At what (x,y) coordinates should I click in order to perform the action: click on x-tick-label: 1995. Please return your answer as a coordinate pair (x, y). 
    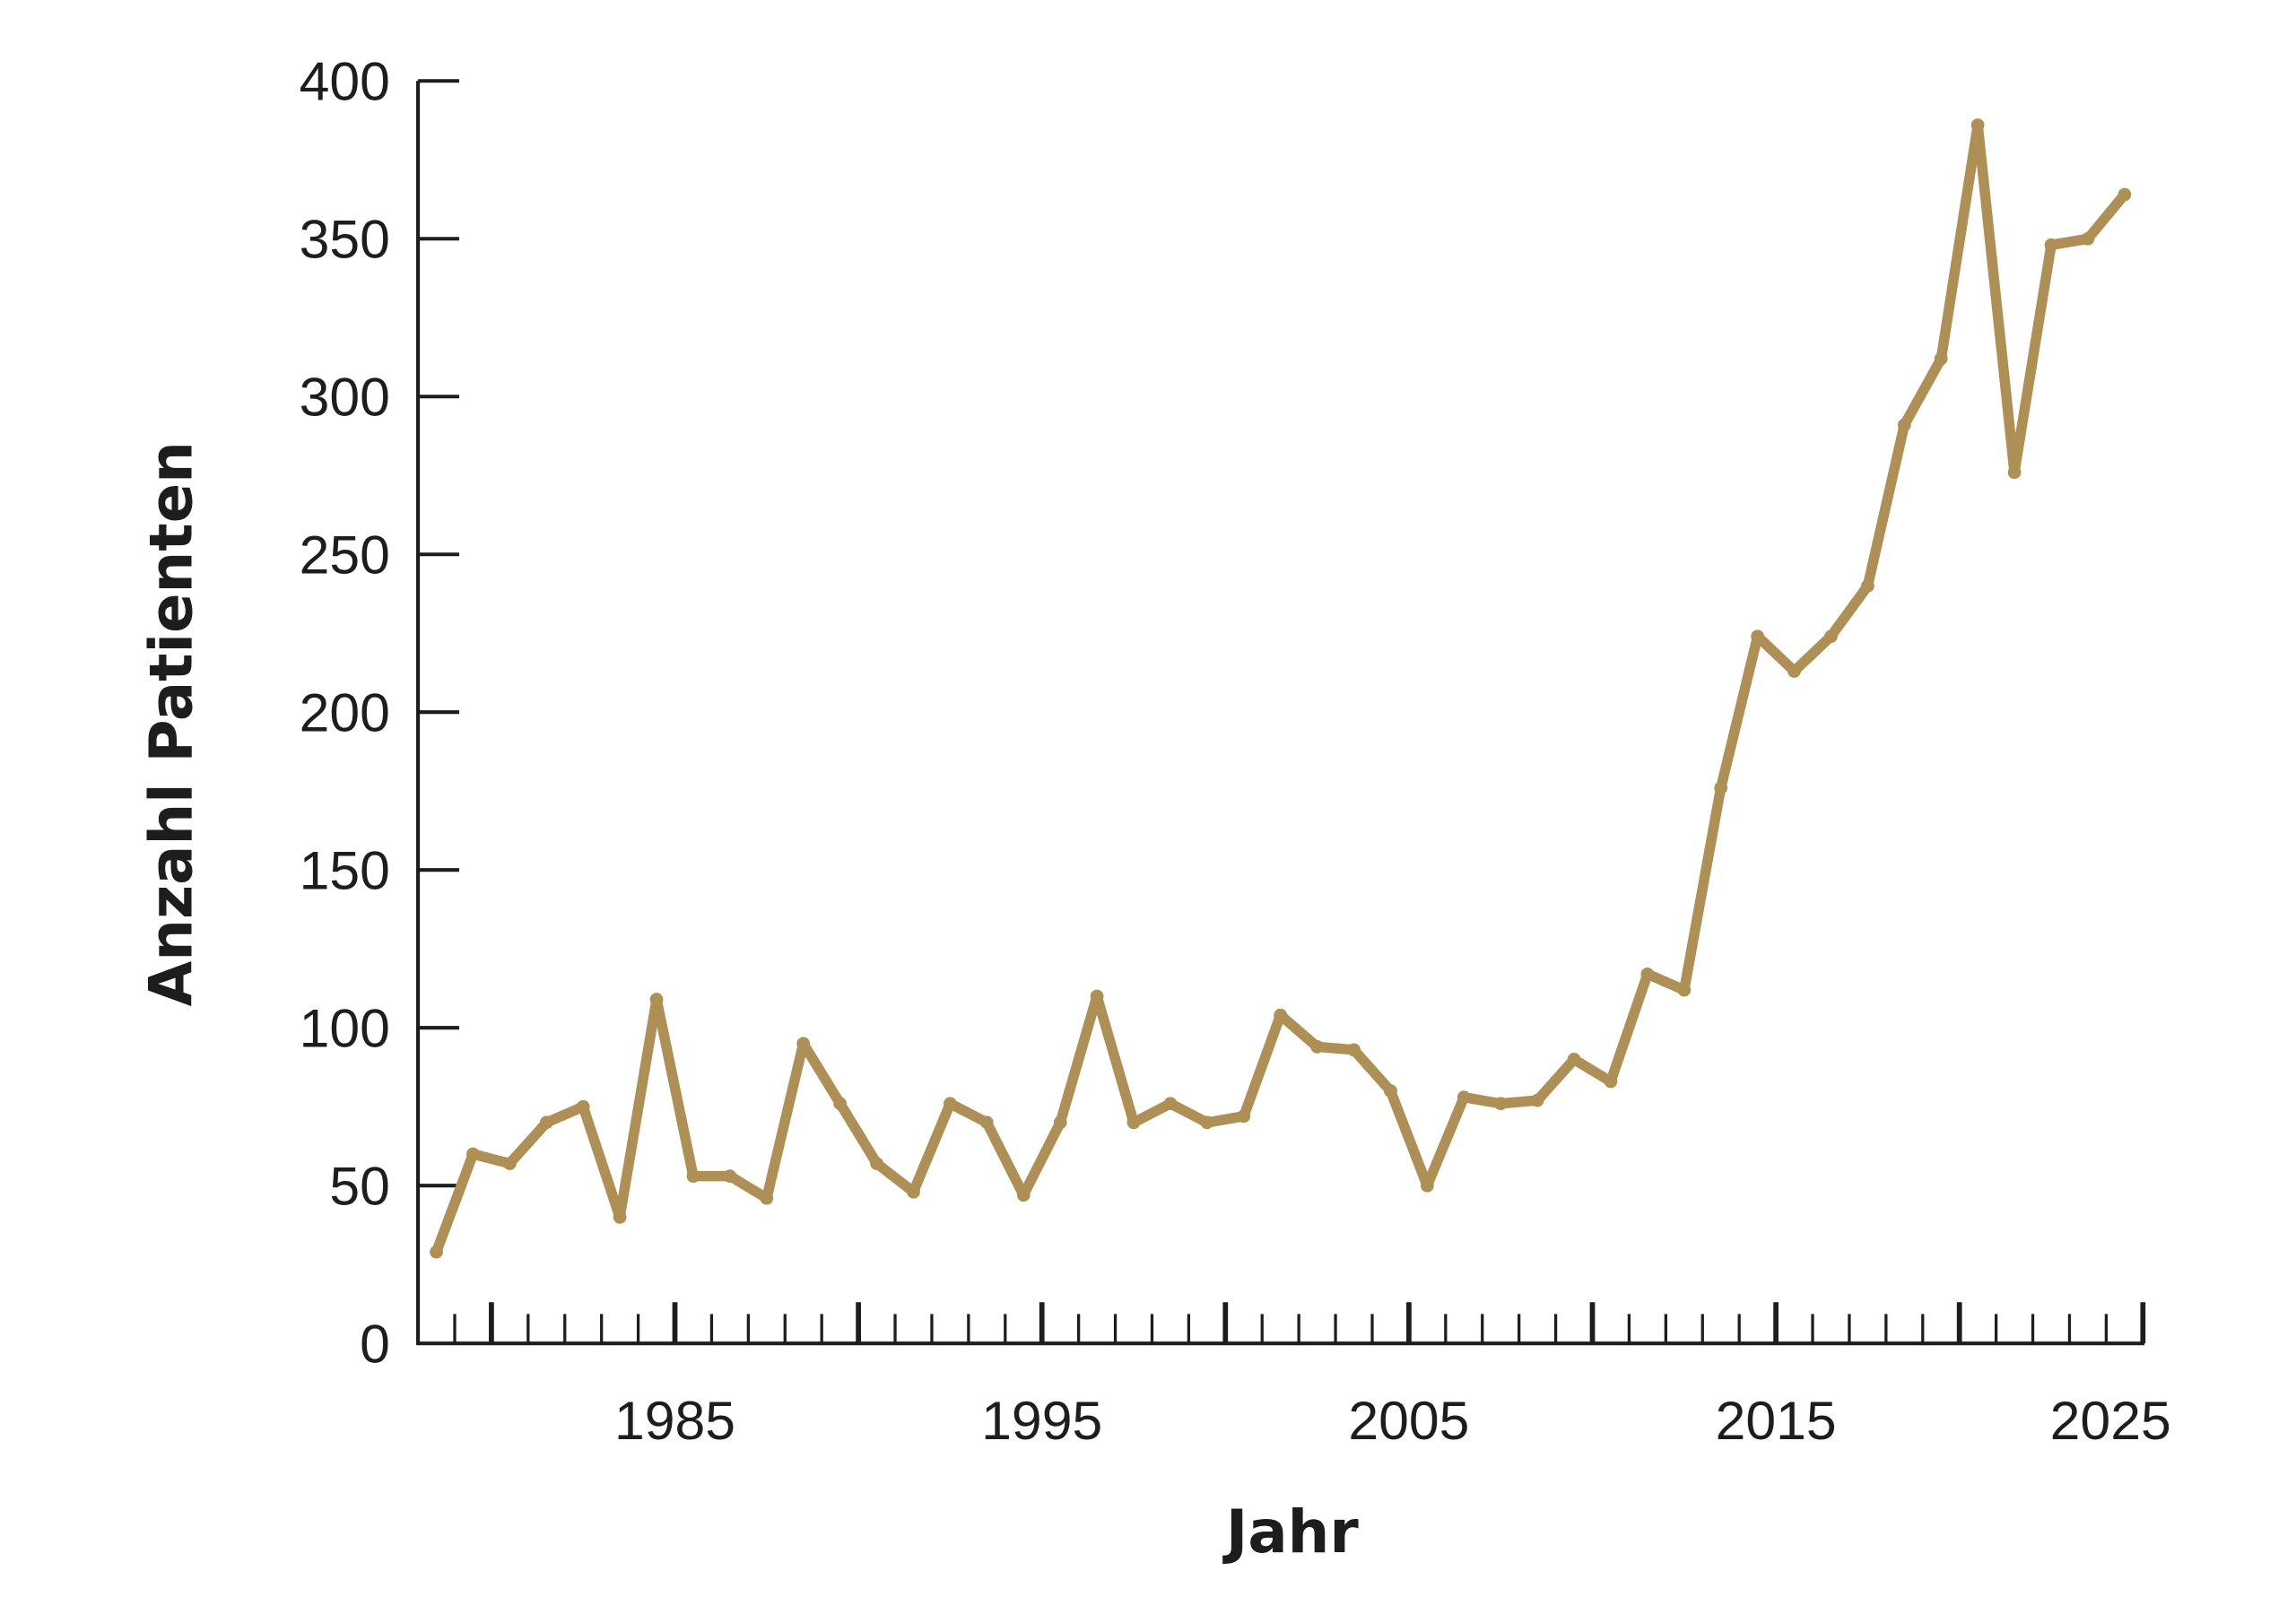
    Looking at the image, I should click on (1041, 1420).